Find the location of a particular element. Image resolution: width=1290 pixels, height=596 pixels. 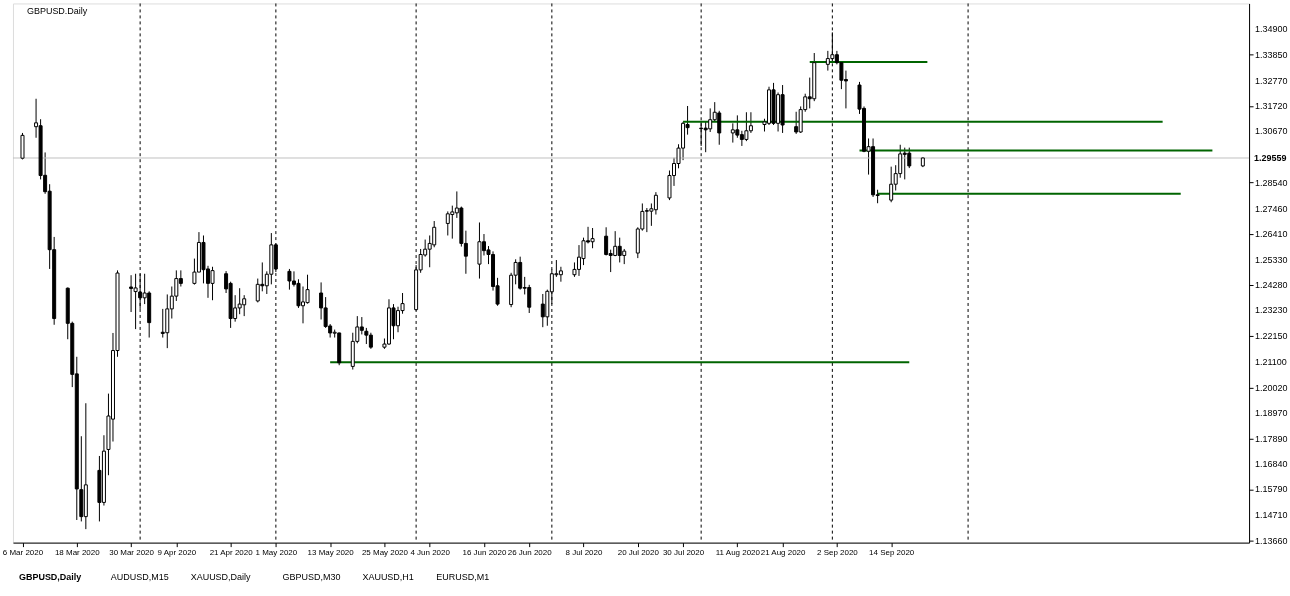

y-tick-label: 1.16840 is located at coordinates (1271, 464).